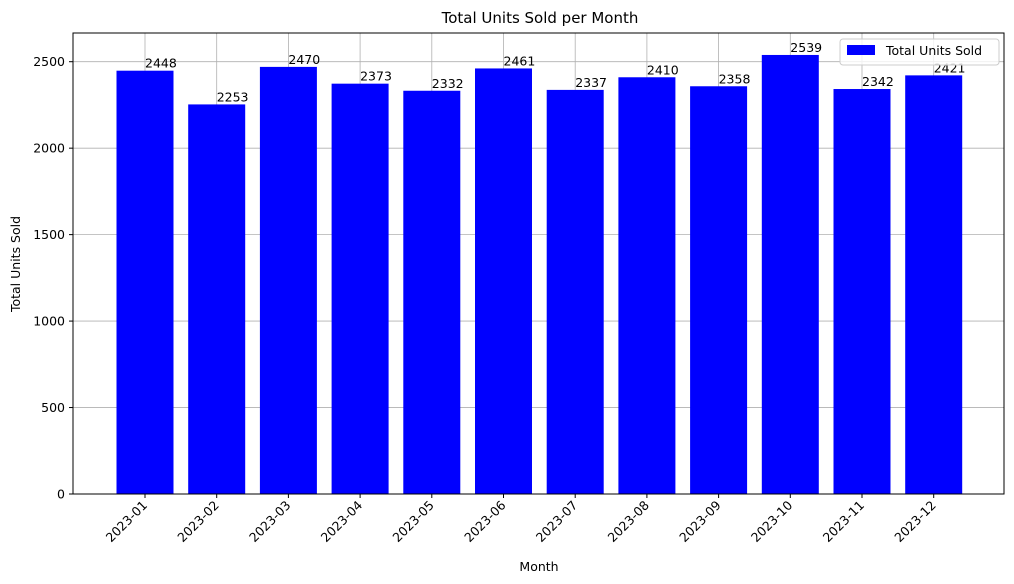  What do you see at coordinates (735, 78) in the screenshot?
I see `bar-value-label: 2358` at bounding box center [735, 78].